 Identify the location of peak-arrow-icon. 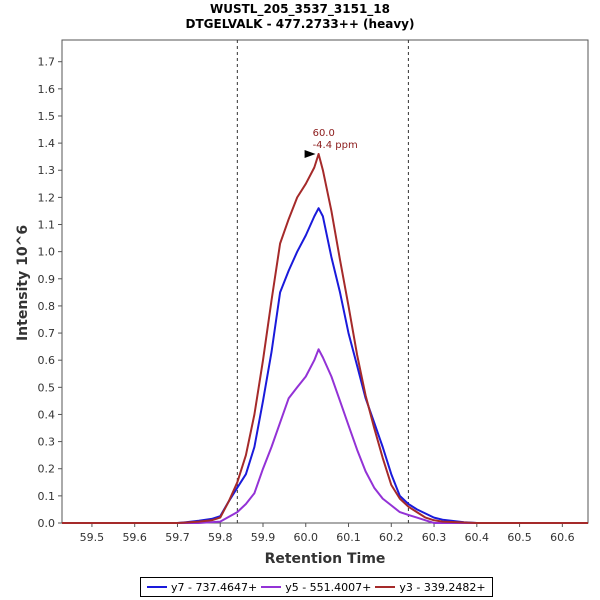
(310, 153).